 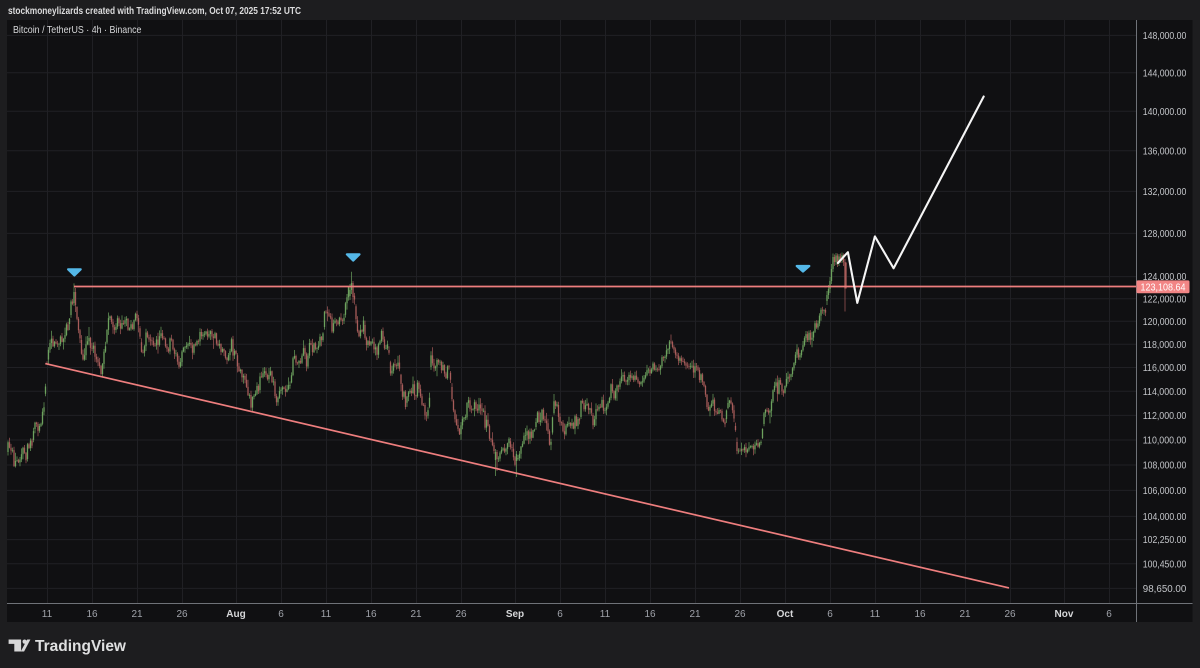 I want to click on svg-text: Aug, so click(x=235, y=614).